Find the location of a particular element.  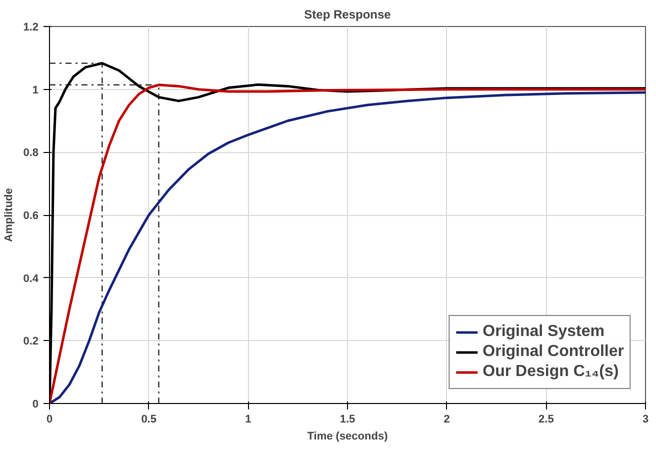

y-tick-label: 0.6 is located at coordinates (31, 216).